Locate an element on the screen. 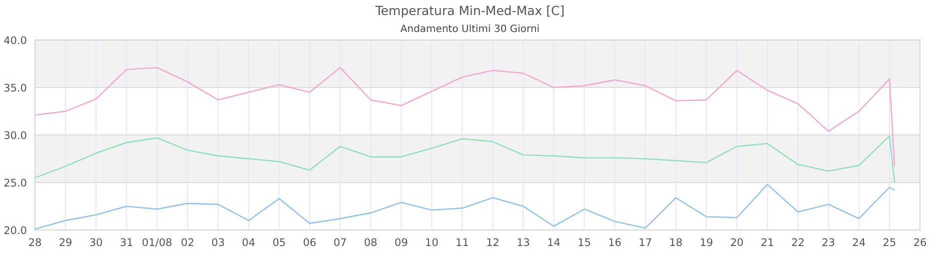 This screenshot has width=940, height=260. x-tick-label: 14 is located at coordinates (554, 243).